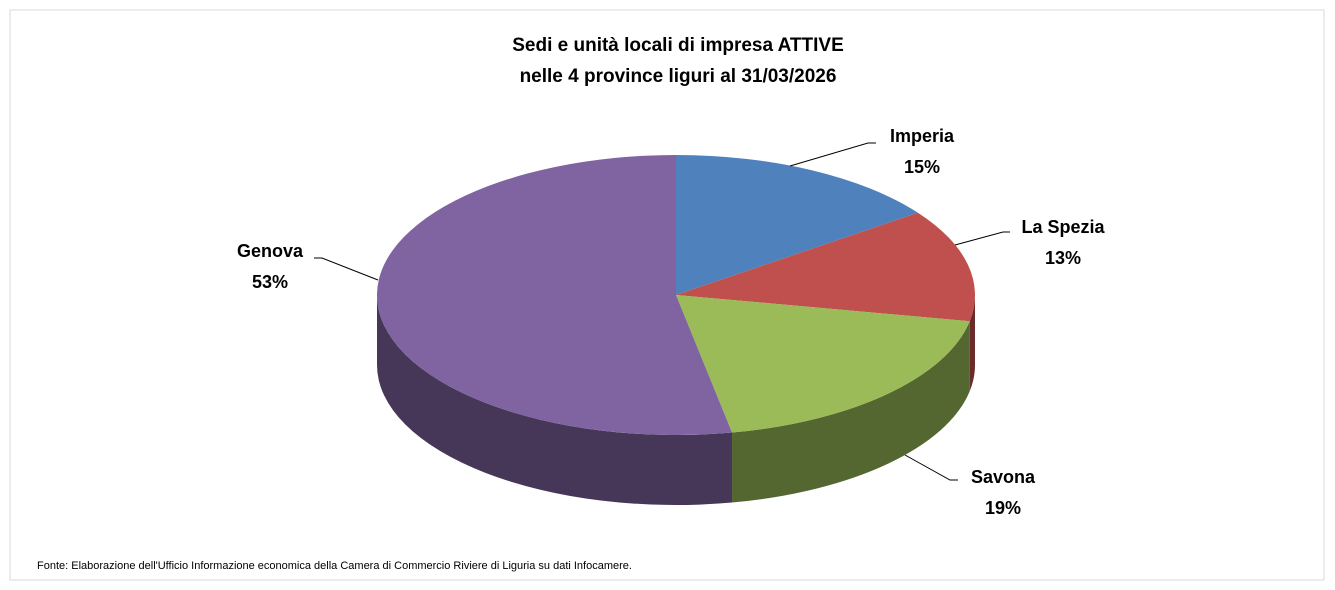 The image size is (1335, 590). What do you see at coordinates (270, 251) in the screenshot?
I see `slice-label: Genova` at bounding box center [270, 251].